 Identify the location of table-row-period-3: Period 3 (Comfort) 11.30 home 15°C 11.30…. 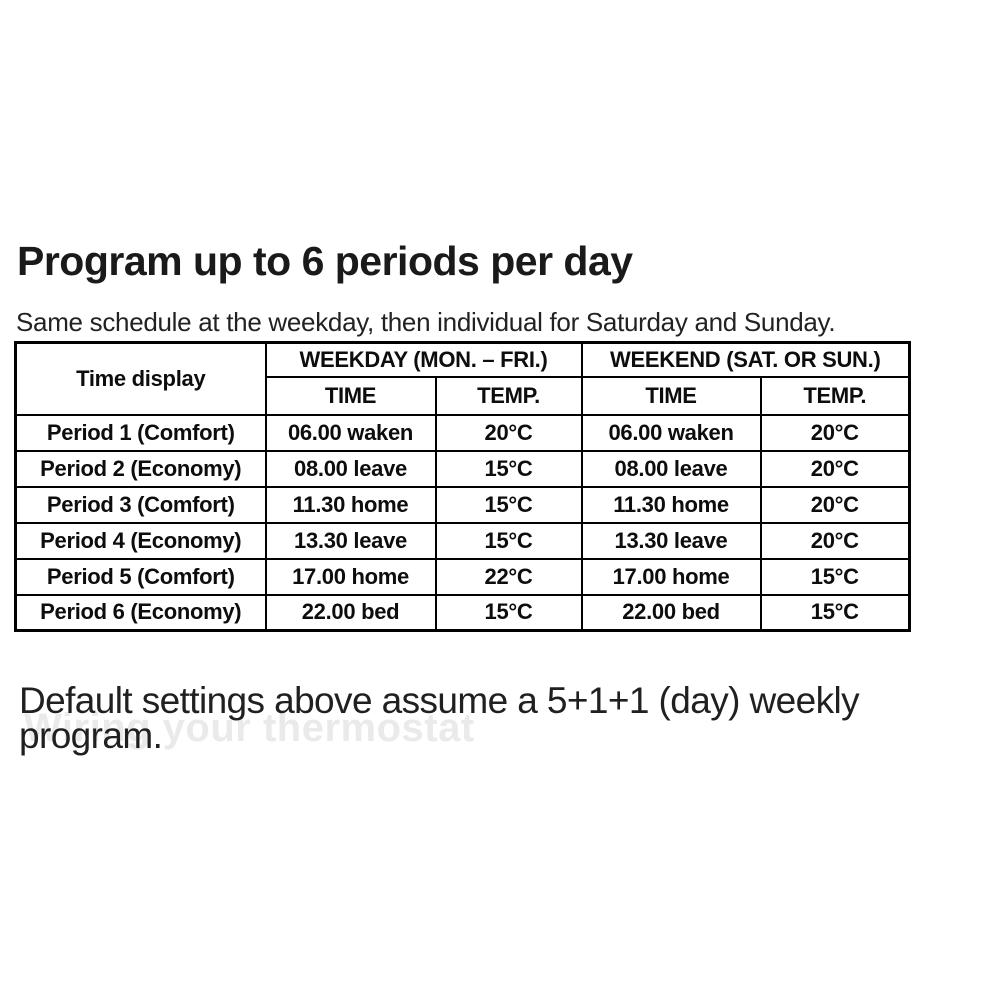
(462, 504).